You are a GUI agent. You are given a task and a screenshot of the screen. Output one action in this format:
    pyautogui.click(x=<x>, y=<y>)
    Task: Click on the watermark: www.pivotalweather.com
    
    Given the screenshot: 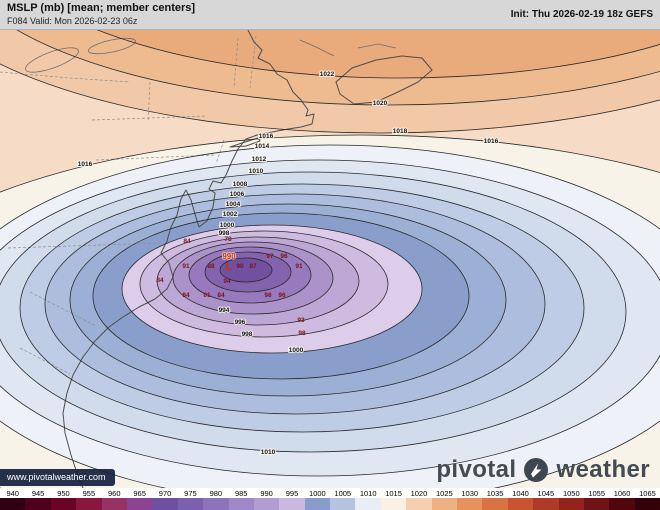 What is the action you would take?
    pyautogui.click(x=57, y=477)
    